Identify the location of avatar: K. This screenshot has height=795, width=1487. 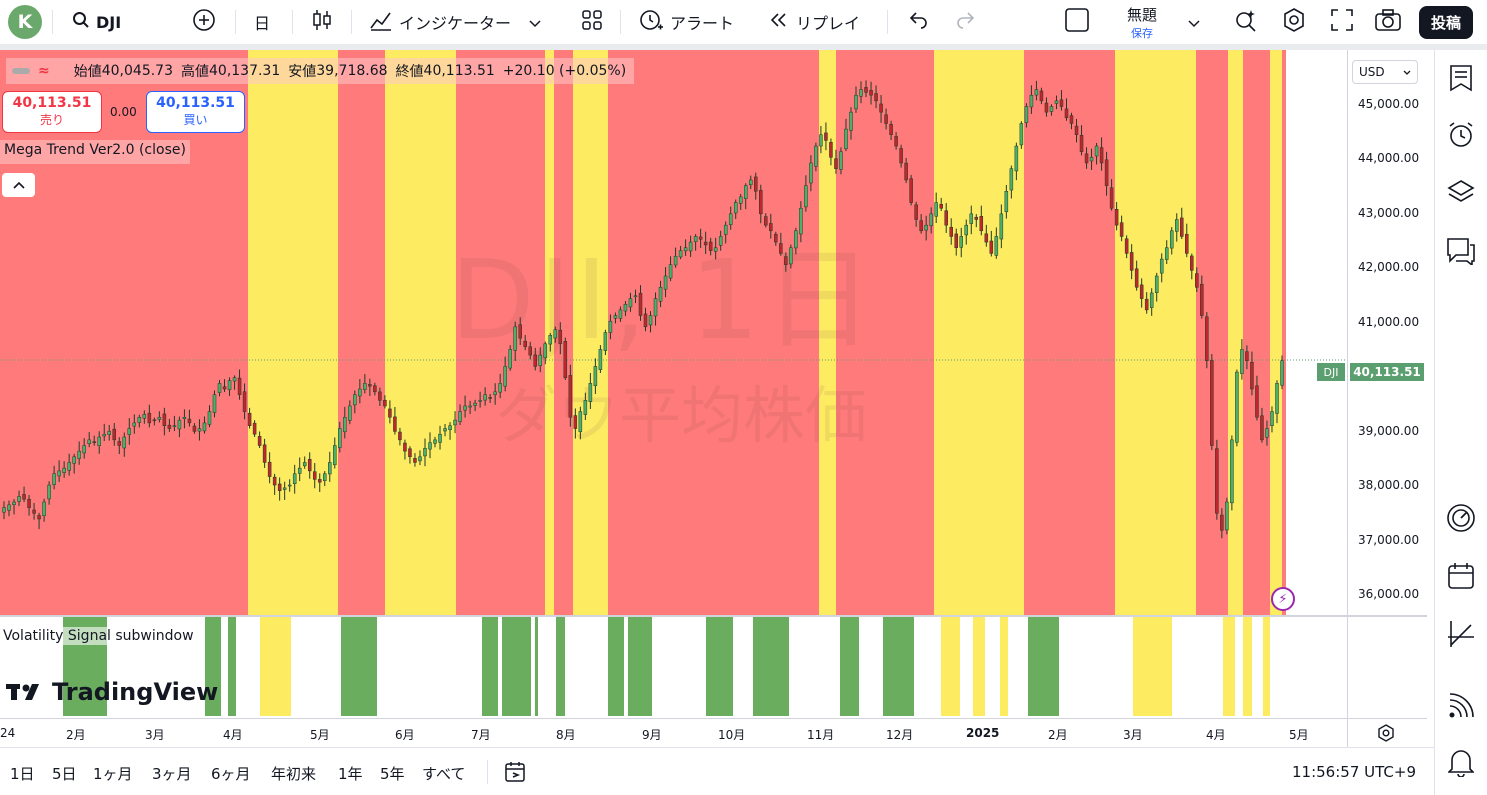
(25, 22).